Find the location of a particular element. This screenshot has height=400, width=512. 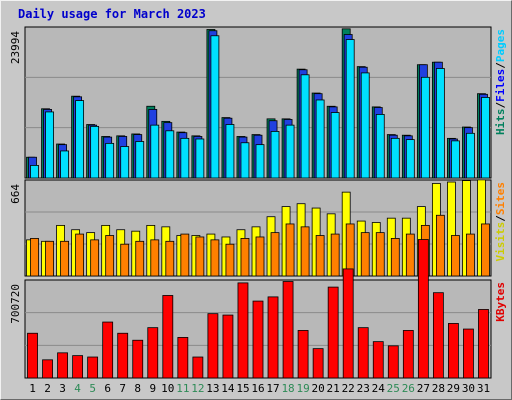

x-tick-label: 22 is located at coordinates (348, 388).